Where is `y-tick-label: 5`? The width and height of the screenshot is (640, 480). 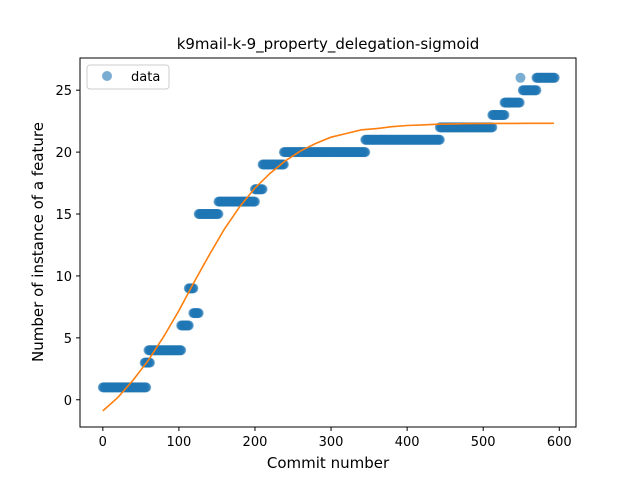
y-tick-label: 5 is located at coordinates (68, 339).